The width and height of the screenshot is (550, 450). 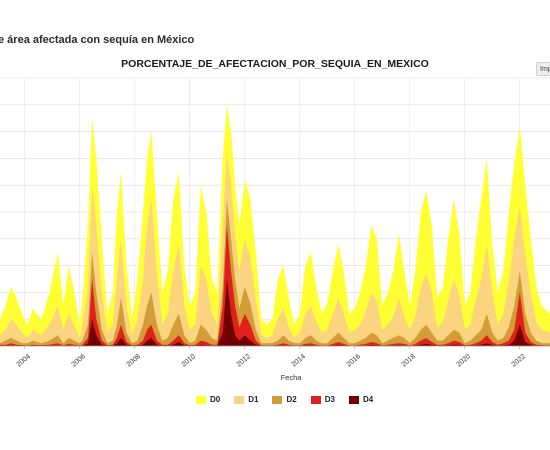 What do you see at coordinates (353, 399) in the screenshot?
I see `legend-swatch-d4` at bounding box center [353, 399].